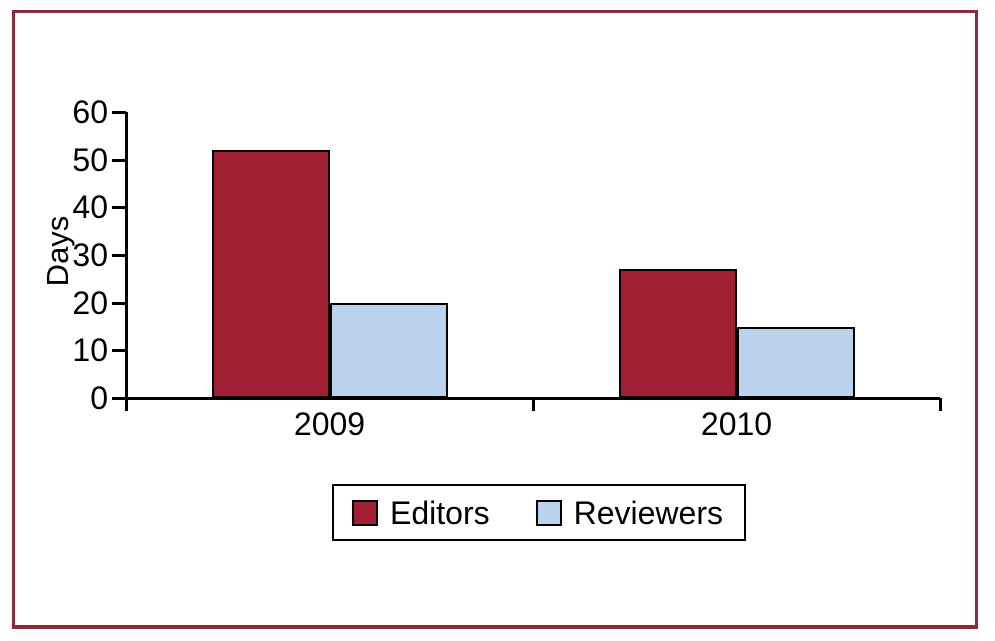  Describe the element at coordinates (365, 512) in the screenshot. I see `legend-swatch-editors` at that location.